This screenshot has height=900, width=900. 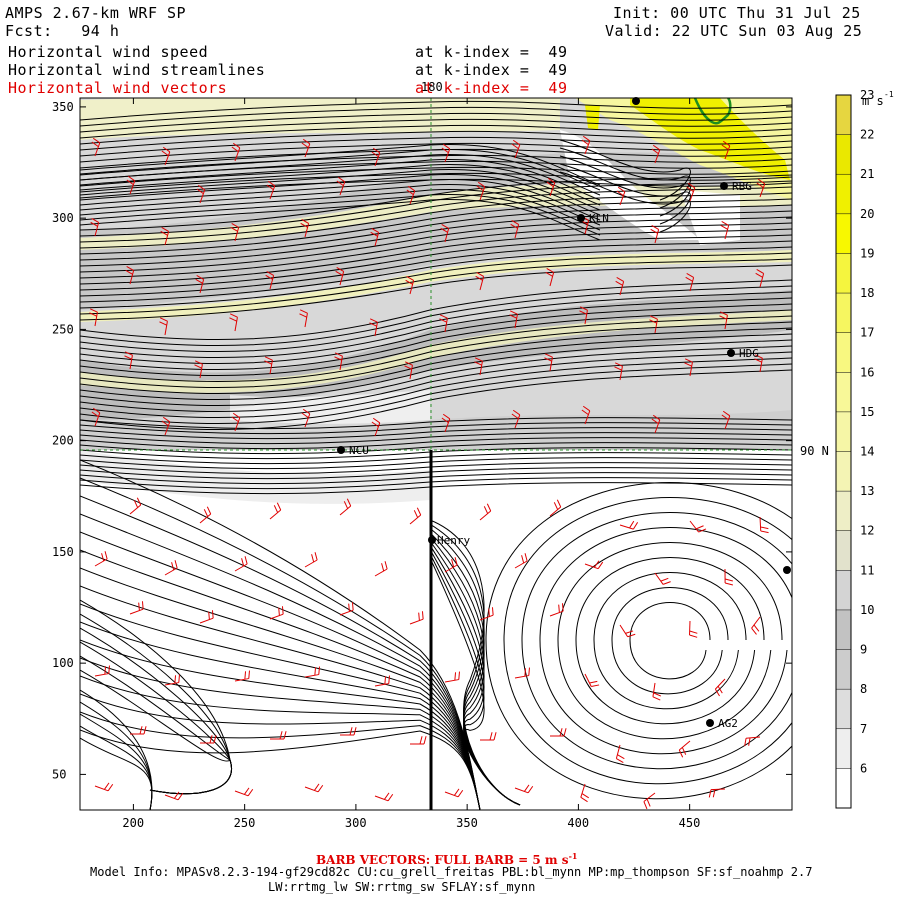 I want to click on colorbar-label: 13, so click(x=867, y=491).